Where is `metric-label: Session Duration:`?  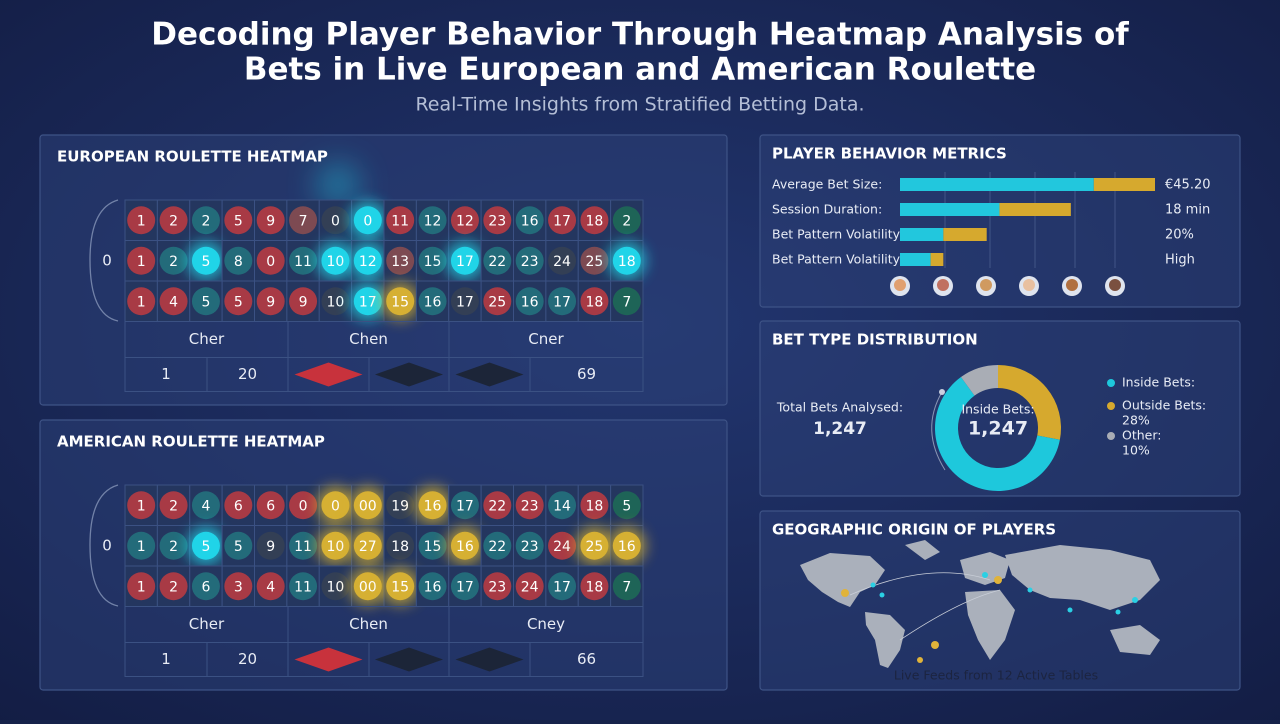 metric-label: Session Duration: is located at coordinates (827, 209).